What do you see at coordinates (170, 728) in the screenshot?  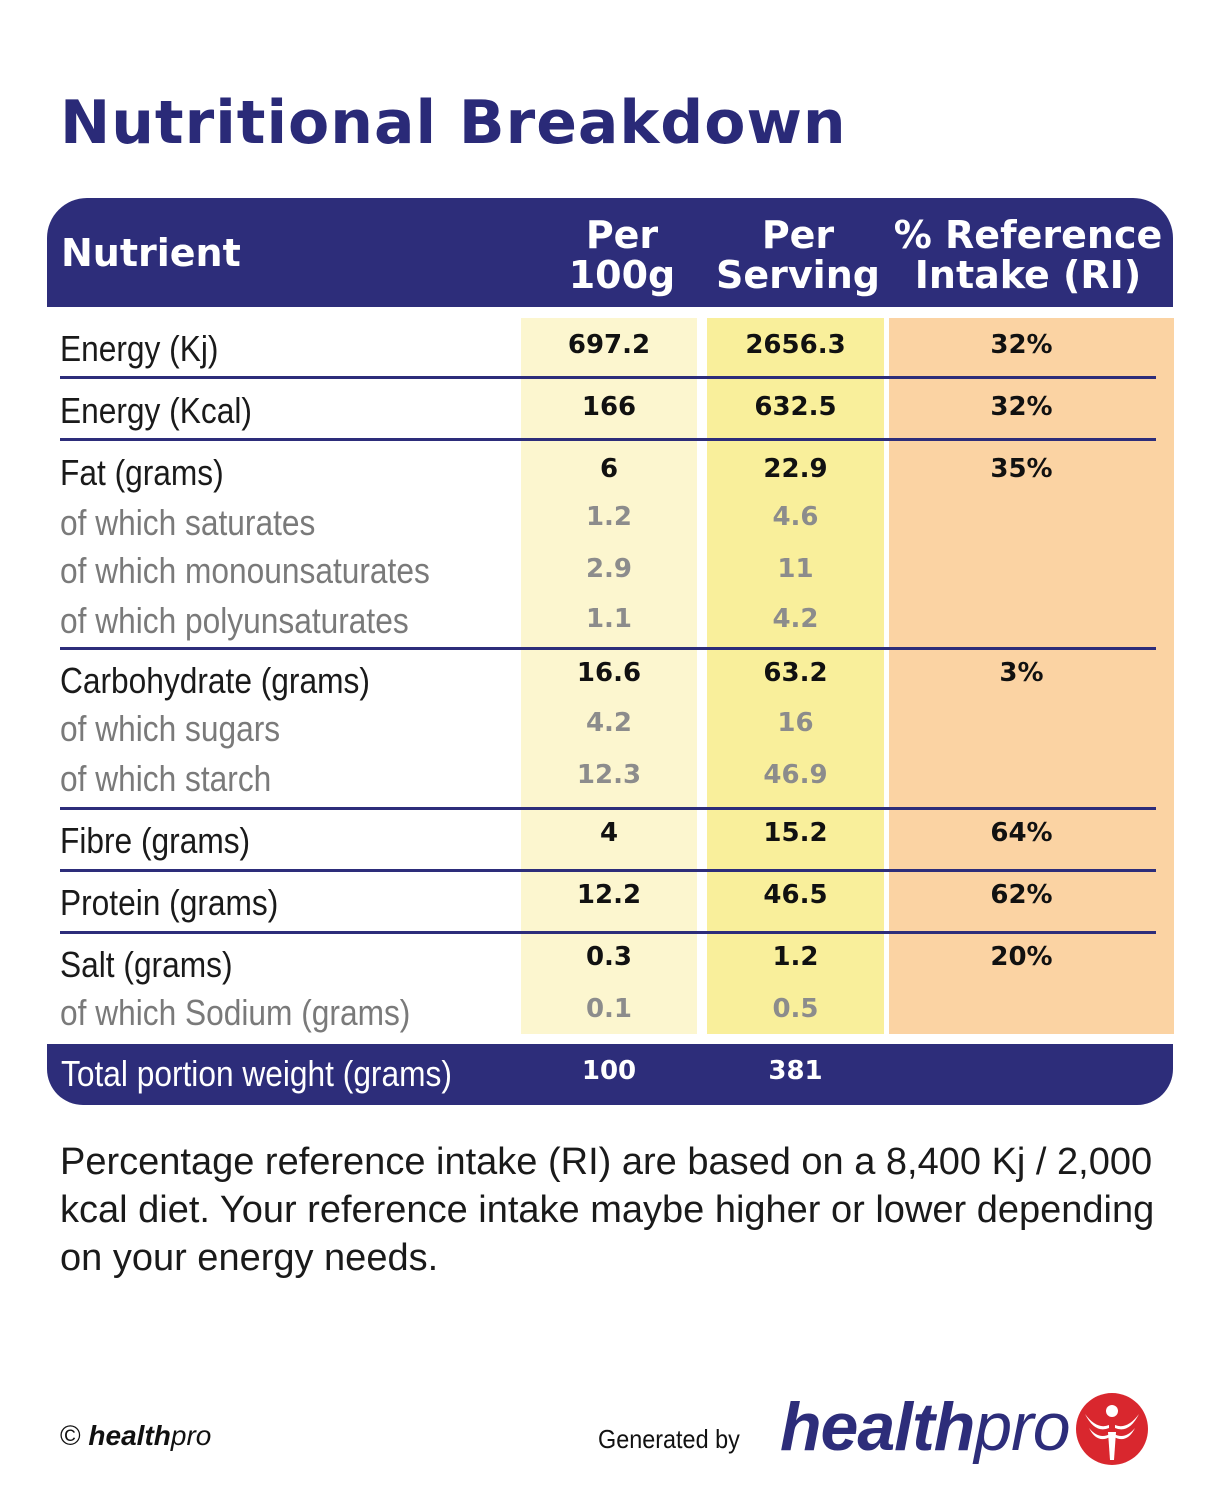 I see `nutrient-label: of which sugars` at bounding box center [170, 728].